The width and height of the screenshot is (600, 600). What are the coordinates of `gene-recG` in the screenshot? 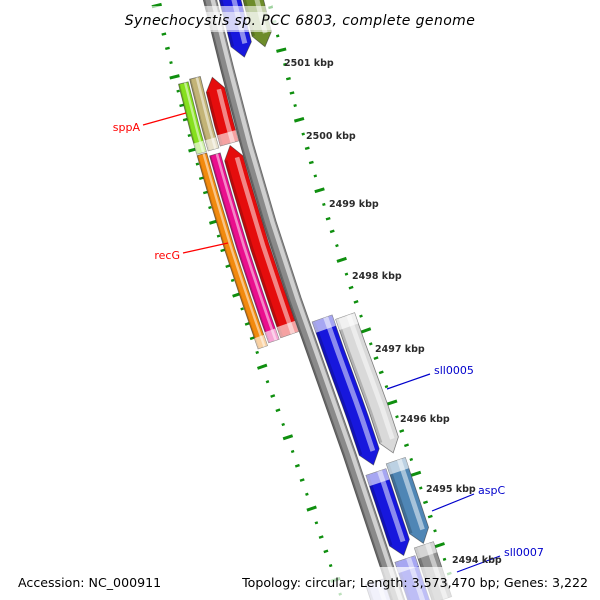 It's located at (232, 251).